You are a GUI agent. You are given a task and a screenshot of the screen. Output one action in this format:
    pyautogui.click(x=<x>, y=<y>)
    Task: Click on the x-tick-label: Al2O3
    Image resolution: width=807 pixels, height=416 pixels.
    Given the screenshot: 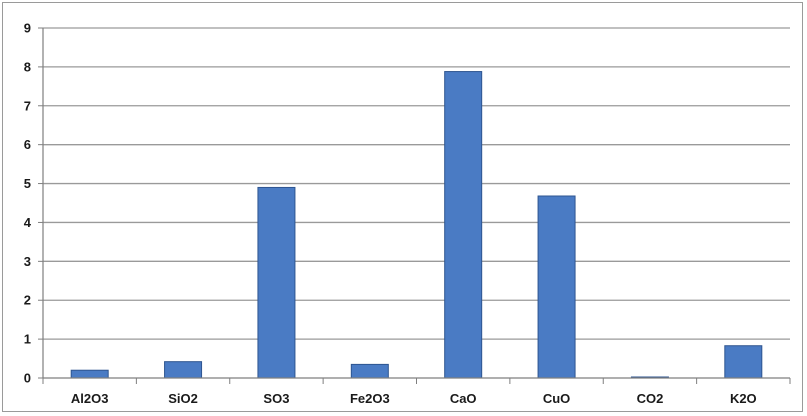 What is the action you would take?
    pyautogui.click(x=90, y=398)
    